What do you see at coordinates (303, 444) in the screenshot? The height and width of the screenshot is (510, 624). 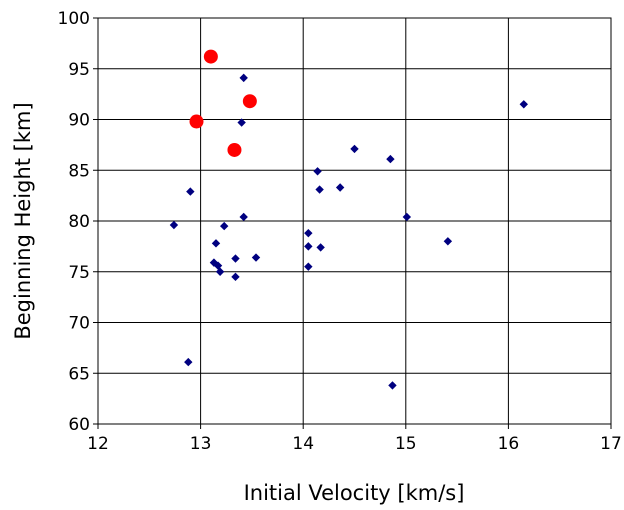 I see `x-tick-label: 14` at bounding box center [303, 444].